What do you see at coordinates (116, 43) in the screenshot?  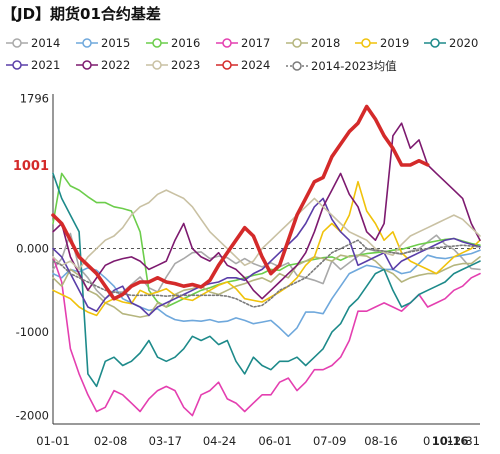 I see `legend-label: 2015` at bounding box center [116, 43].